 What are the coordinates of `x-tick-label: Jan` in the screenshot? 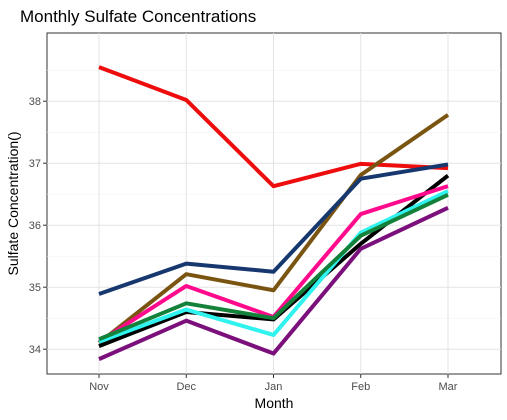 It's located at (274, 387).